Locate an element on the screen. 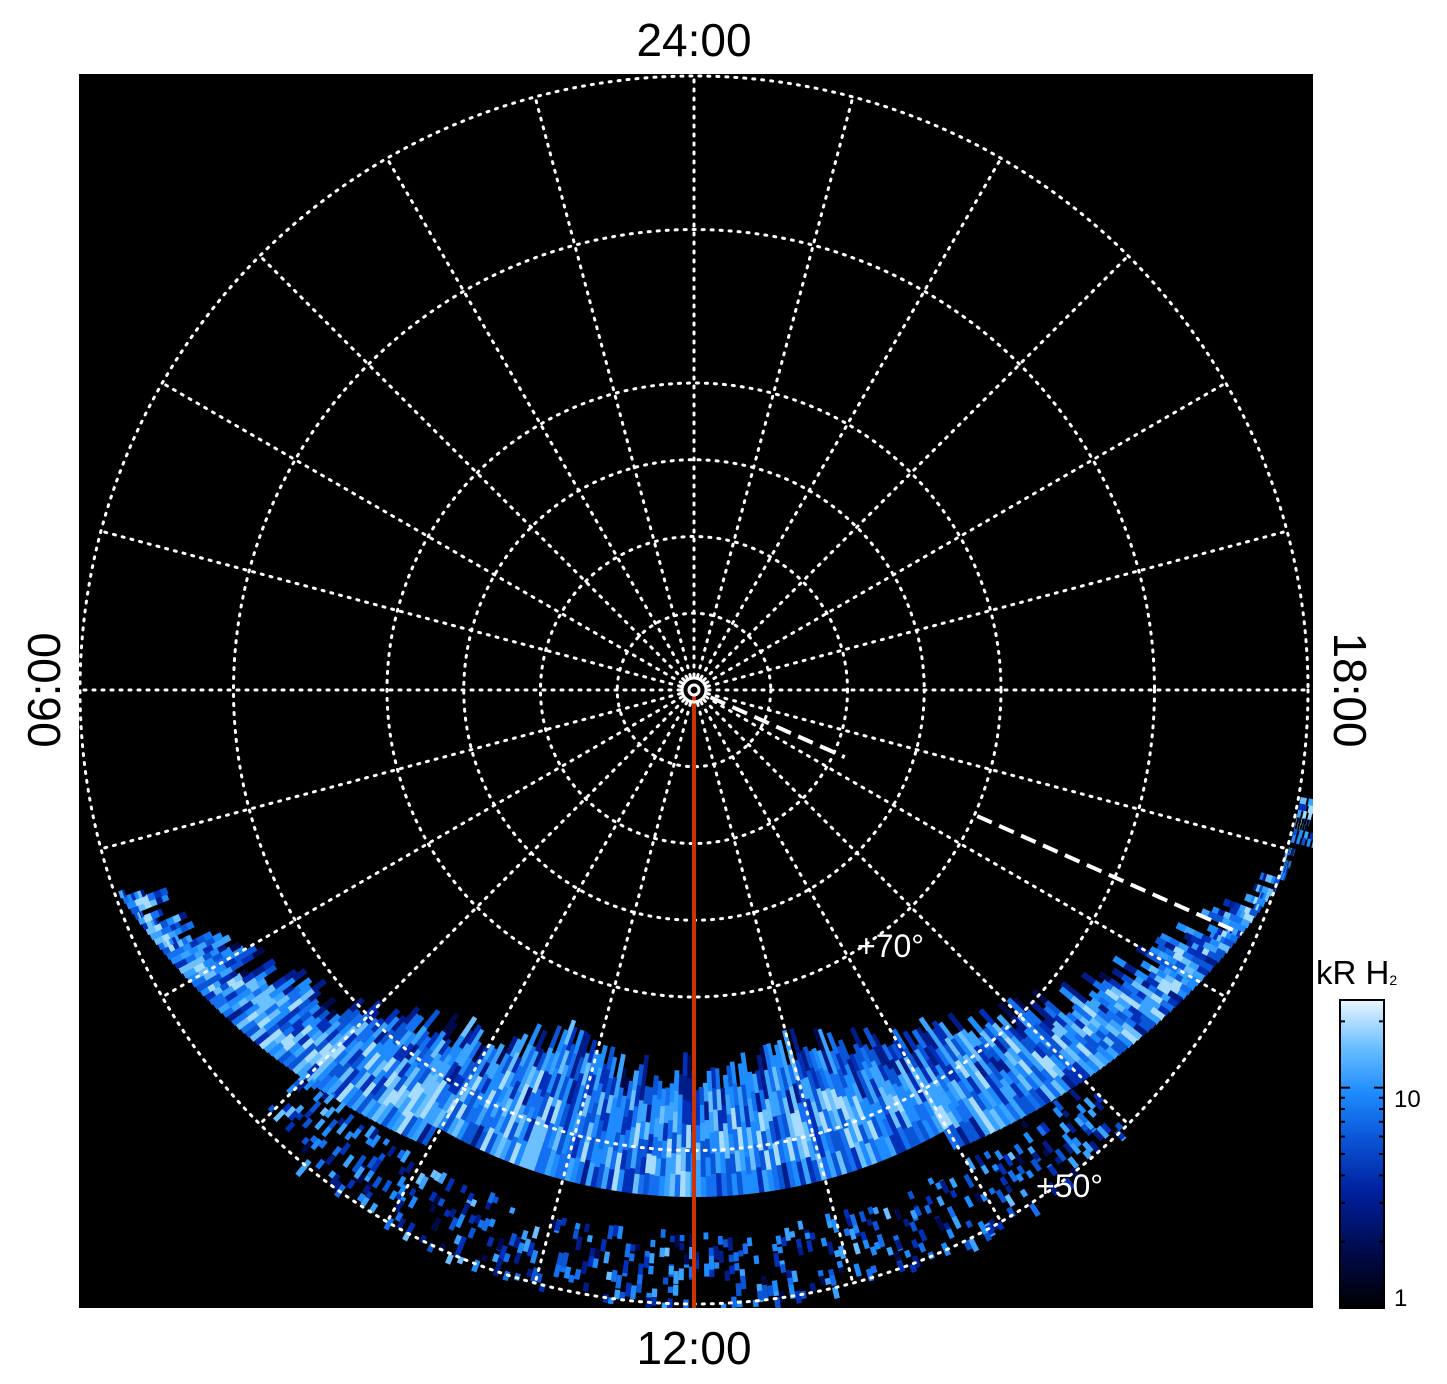  meridian-line is located at coordinates (916, 468).